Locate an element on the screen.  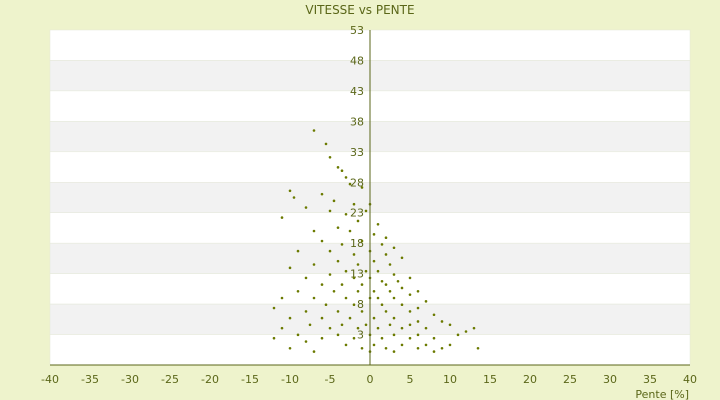
x-tick-label: 5 is located at coordinates (410, 379).